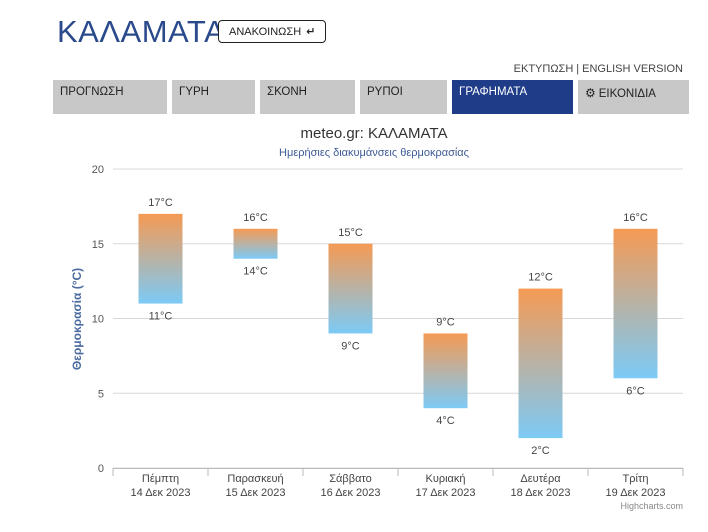 This screenshot has width=708, height=532. What do you see at coordinates (350, 233) in the screenshot?
I see `high-temp-label: 15°C` at bounding box center [350, 233].